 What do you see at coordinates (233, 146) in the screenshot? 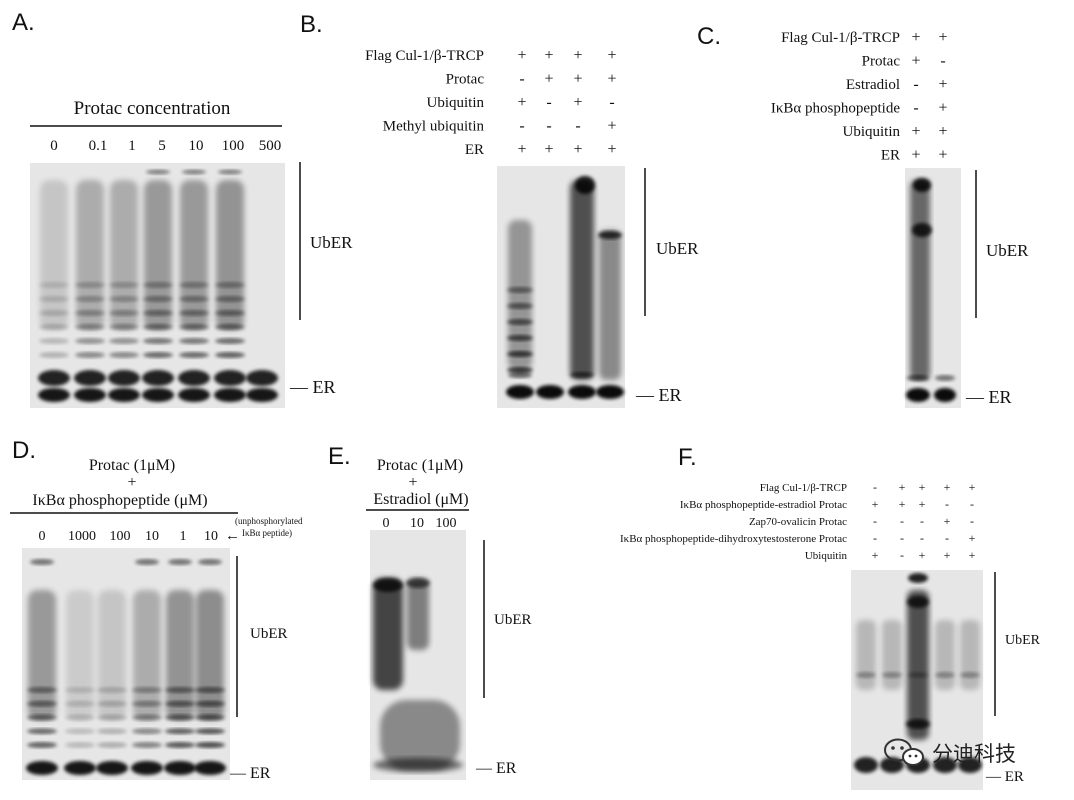
I see `lane-label: 100` at bounding box center [233, 146].